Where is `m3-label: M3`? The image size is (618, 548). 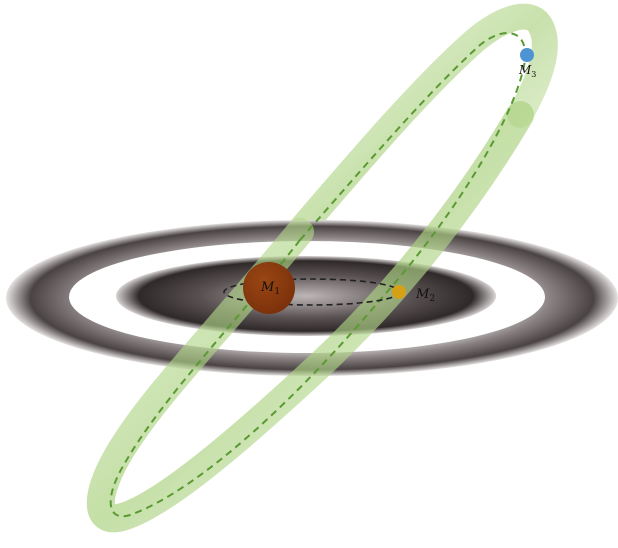 m3-label: M3 is located at coordinates (527, 71).